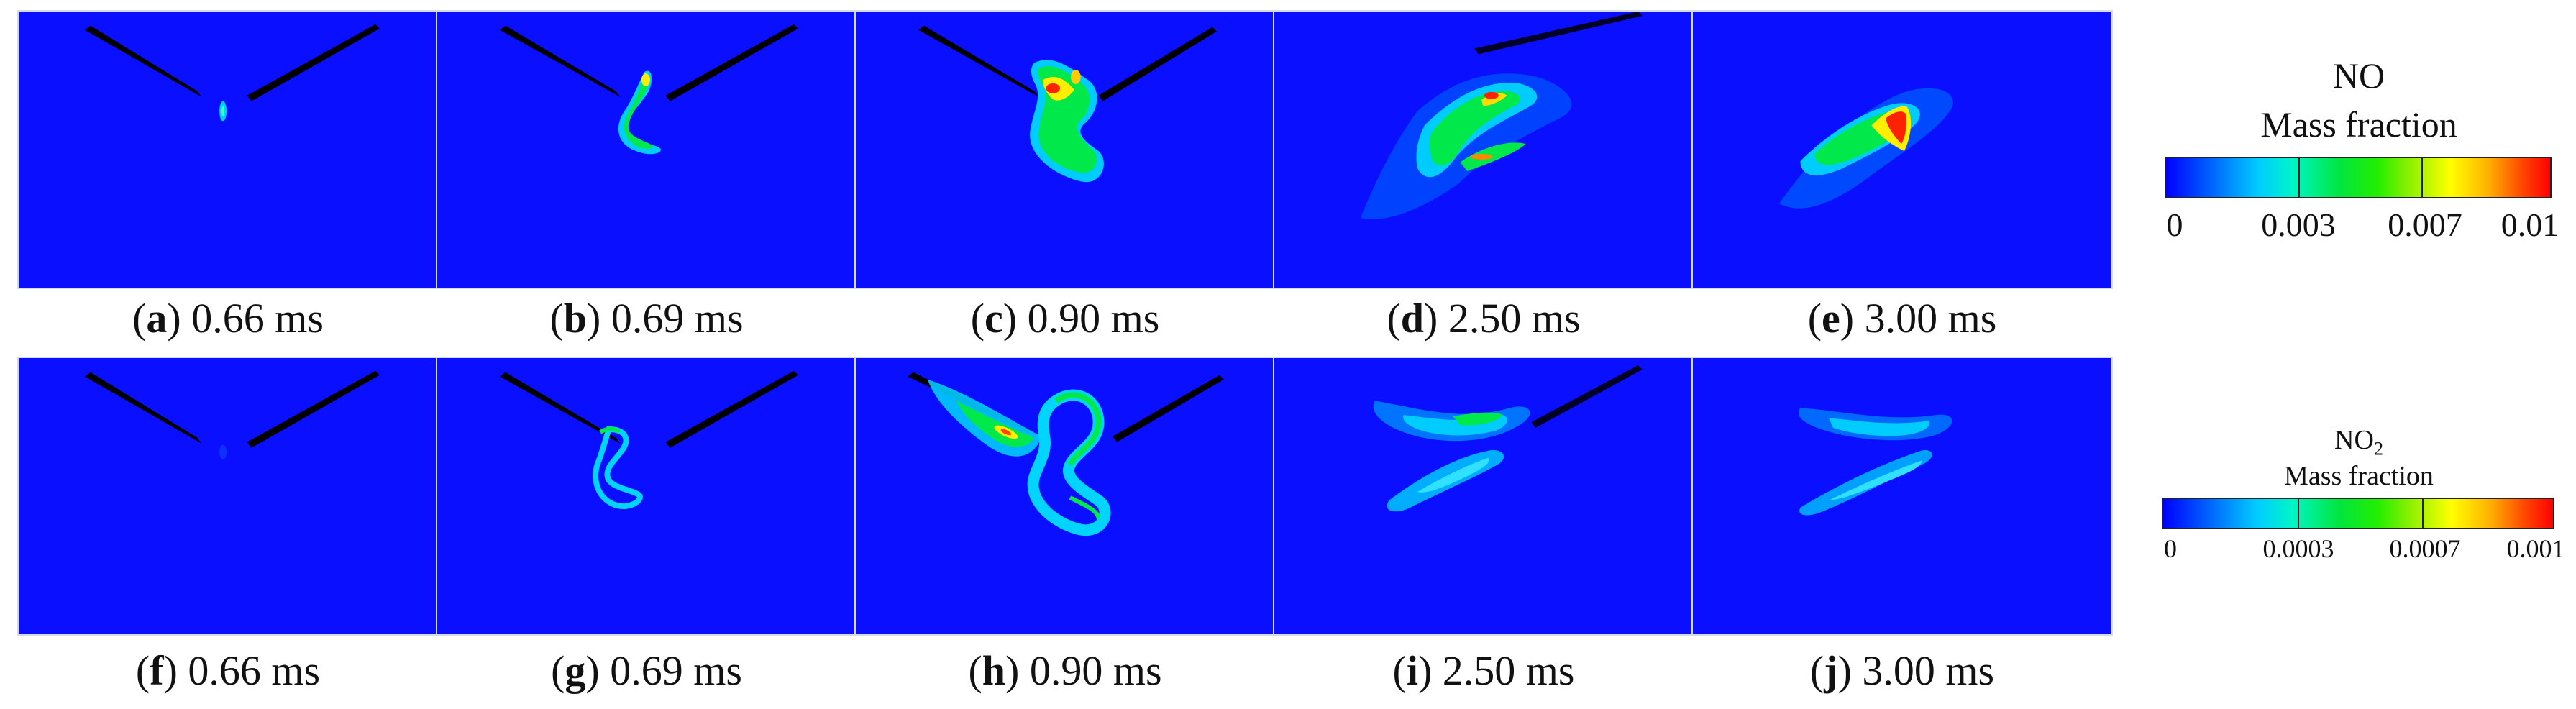 Image resolution: width=2576 pixels, height=709 pixels. I want to click on caption-e: (e) 3.00 ms, so click(1902, 319).